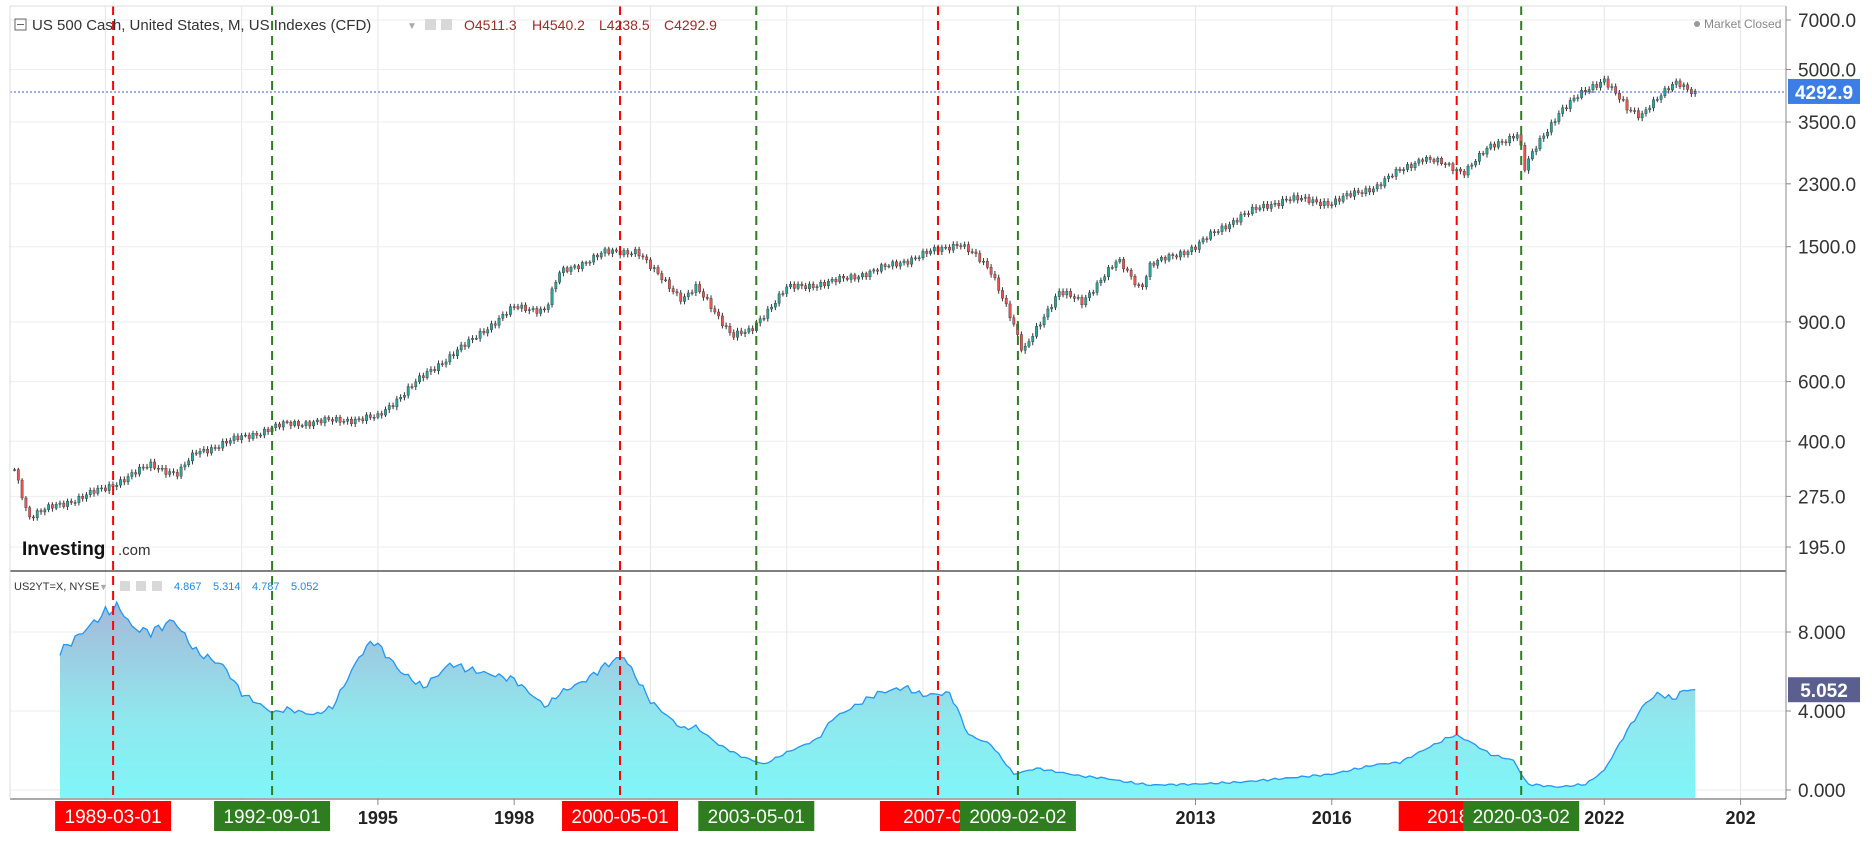 Image resolution: width=1872 pixels, height=843 pixels. I want to click on event-label-2020-03-02: 2020-03-02, so click(1521, 816).